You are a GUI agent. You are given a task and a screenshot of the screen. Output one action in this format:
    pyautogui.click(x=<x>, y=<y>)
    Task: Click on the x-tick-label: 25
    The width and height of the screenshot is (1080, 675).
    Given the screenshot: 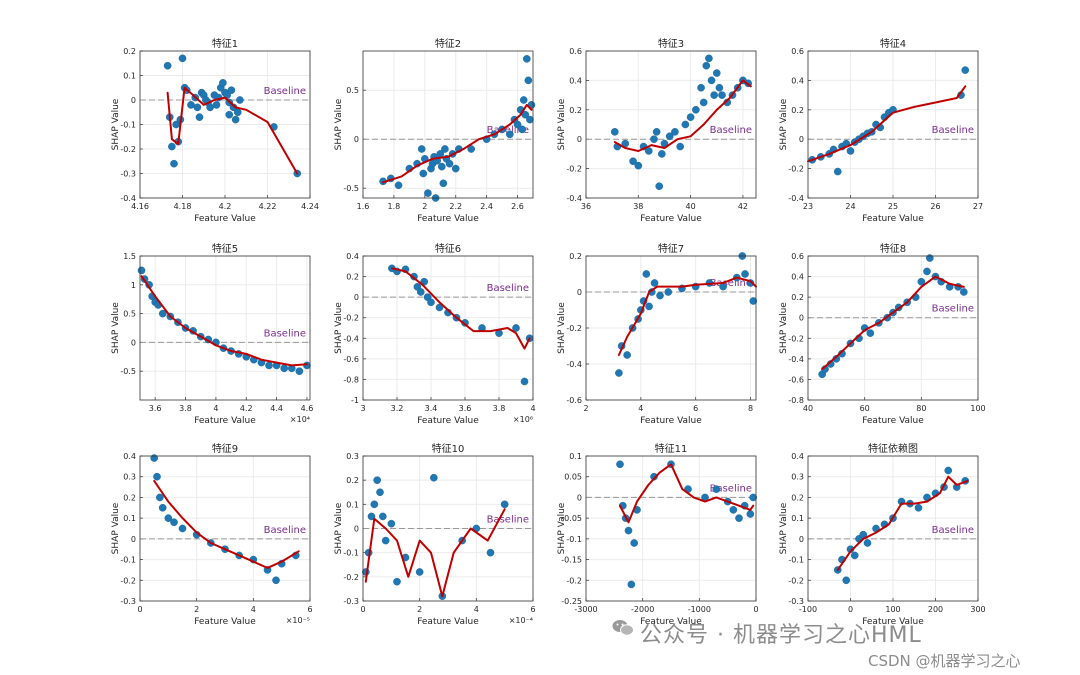 What is the action you would take?
    pyautogui.click(x=893, y=206)
    